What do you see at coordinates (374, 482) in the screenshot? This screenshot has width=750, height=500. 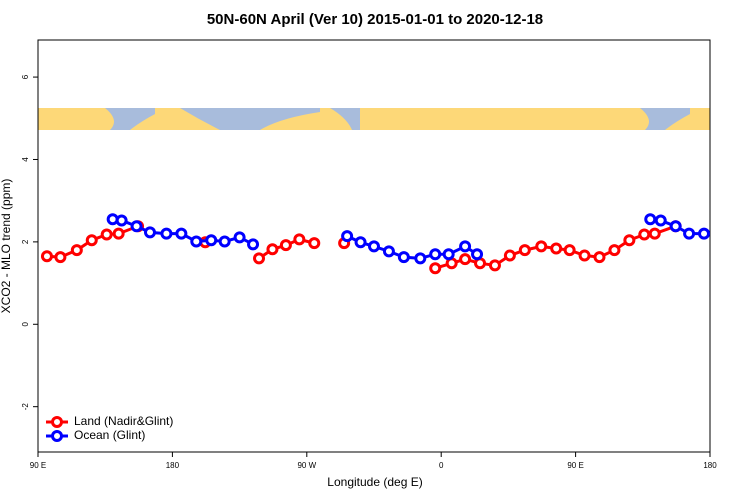 I see `x-axis-label: Longitude (deg E)` at bounding box center [374, 482].